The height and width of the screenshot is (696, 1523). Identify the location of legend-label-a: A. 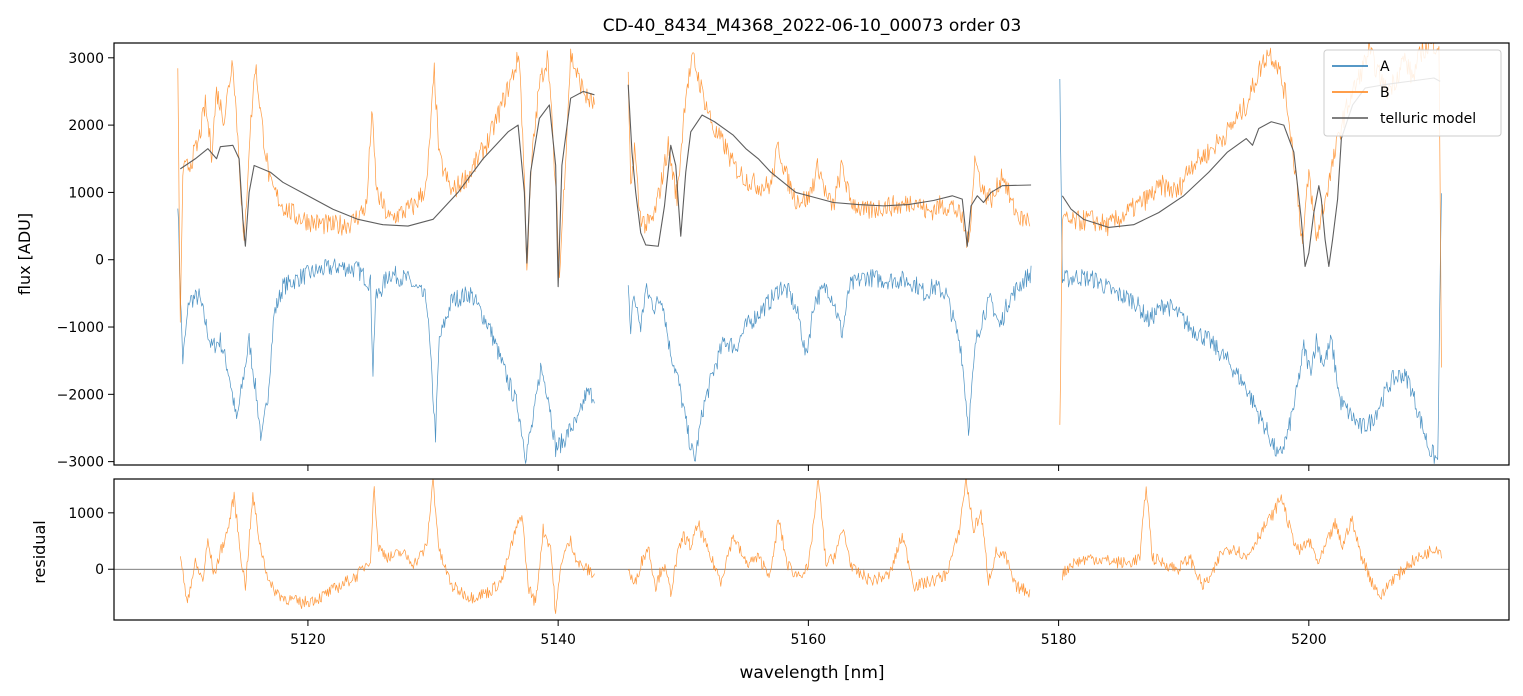
(1385, 67).